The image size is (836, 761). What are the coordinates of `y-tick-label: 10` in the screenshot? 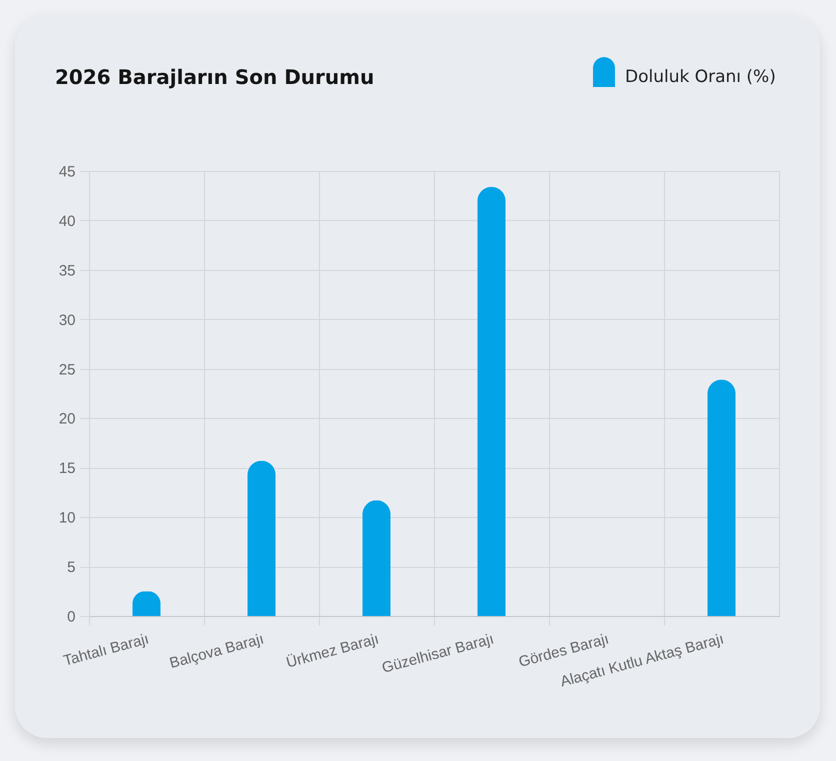 It's located at (67, 518).